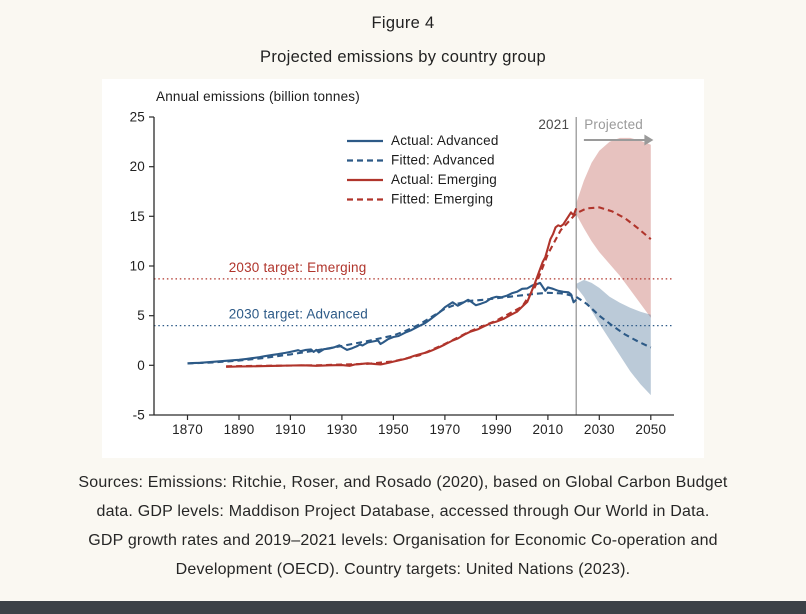  I want to click on window-bottom-edge, so click(403, 607).